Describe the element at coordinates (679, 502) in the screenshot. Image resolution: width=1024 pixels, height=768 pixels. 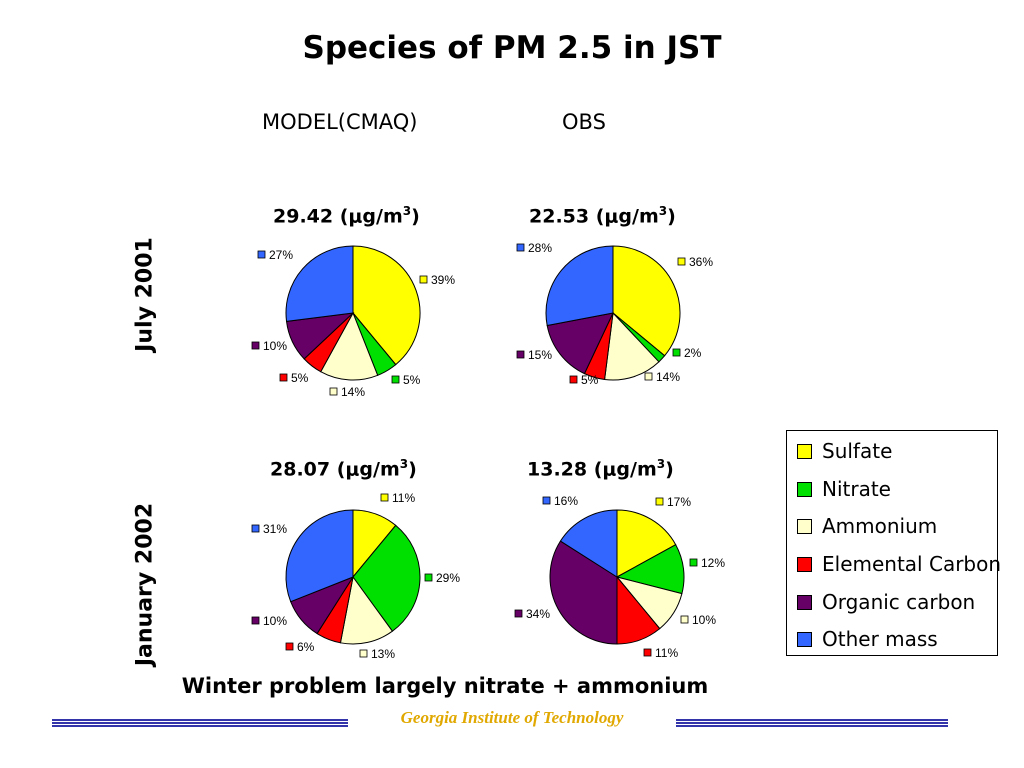
I see `data-label-sulfate: 17%` at that location.